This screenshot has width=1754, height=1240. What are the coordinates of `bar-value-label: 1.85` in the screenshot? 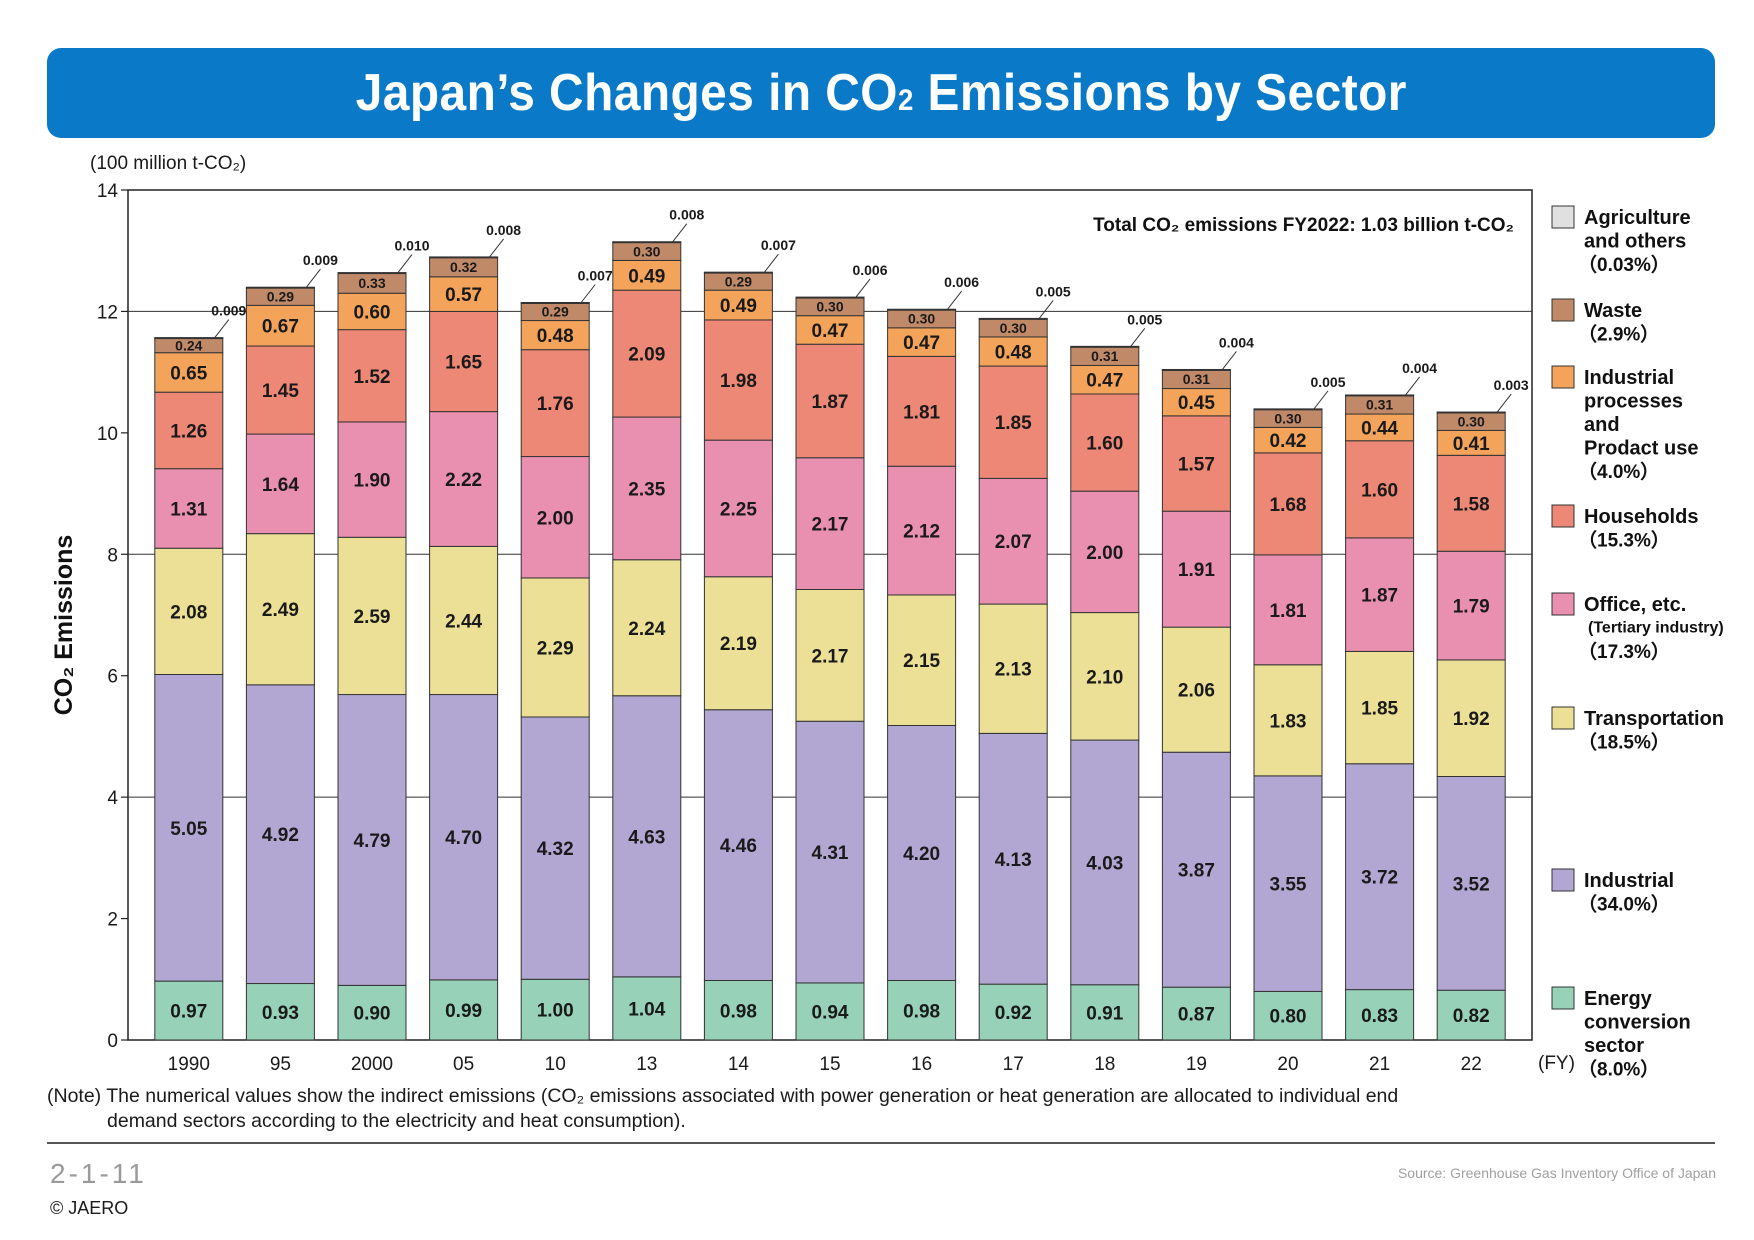 It's located at (1379, 709).